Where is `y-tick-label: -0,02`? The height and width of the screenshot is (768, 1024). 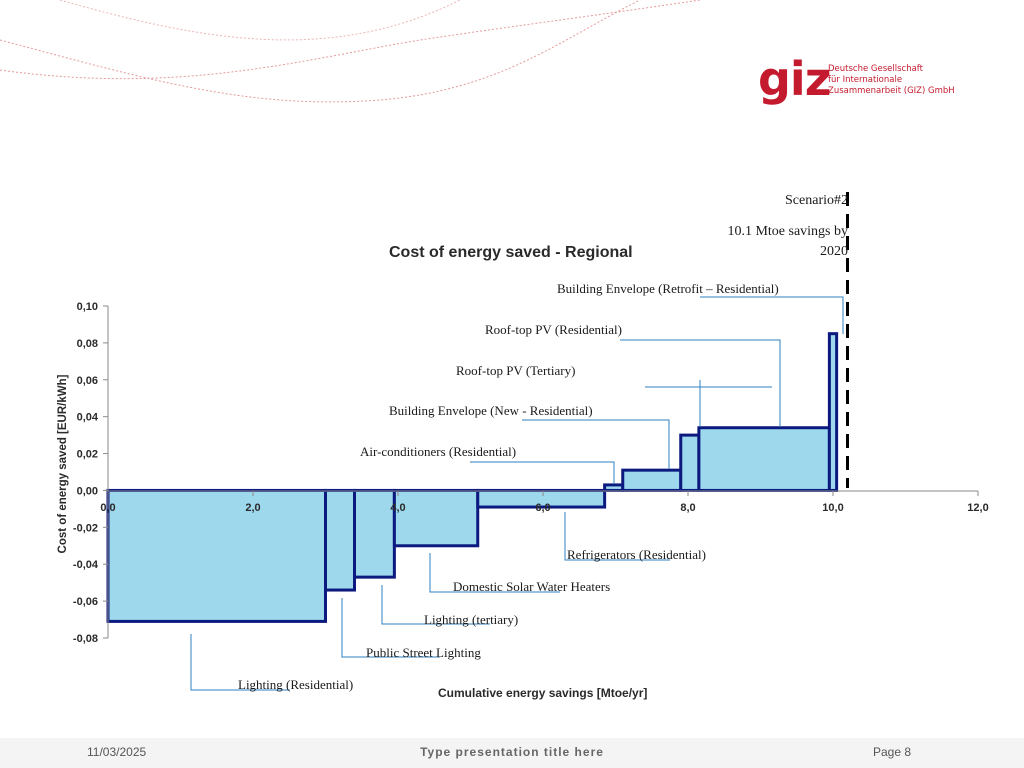 y-tick-label: -0,02 is located at coordinates (85, 528).